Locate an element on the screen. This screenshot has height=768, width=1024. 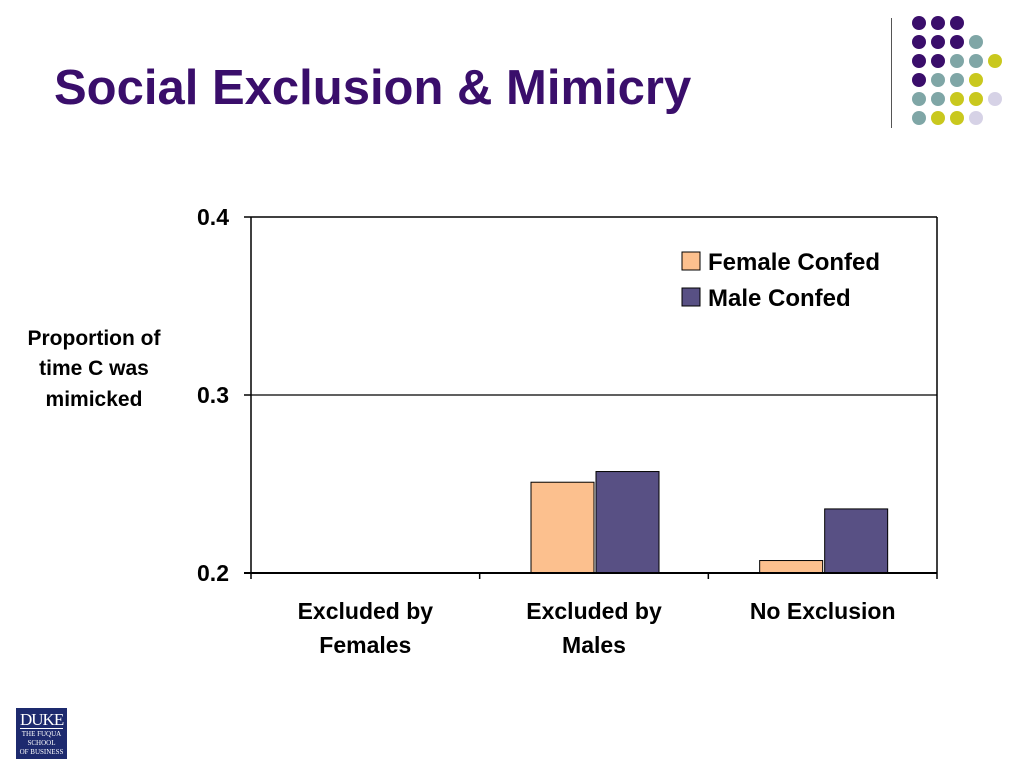
duke-logo-subtitle: THE FUQUA SCHOOL OF BUSINESS is located at coordinates (41, 743).